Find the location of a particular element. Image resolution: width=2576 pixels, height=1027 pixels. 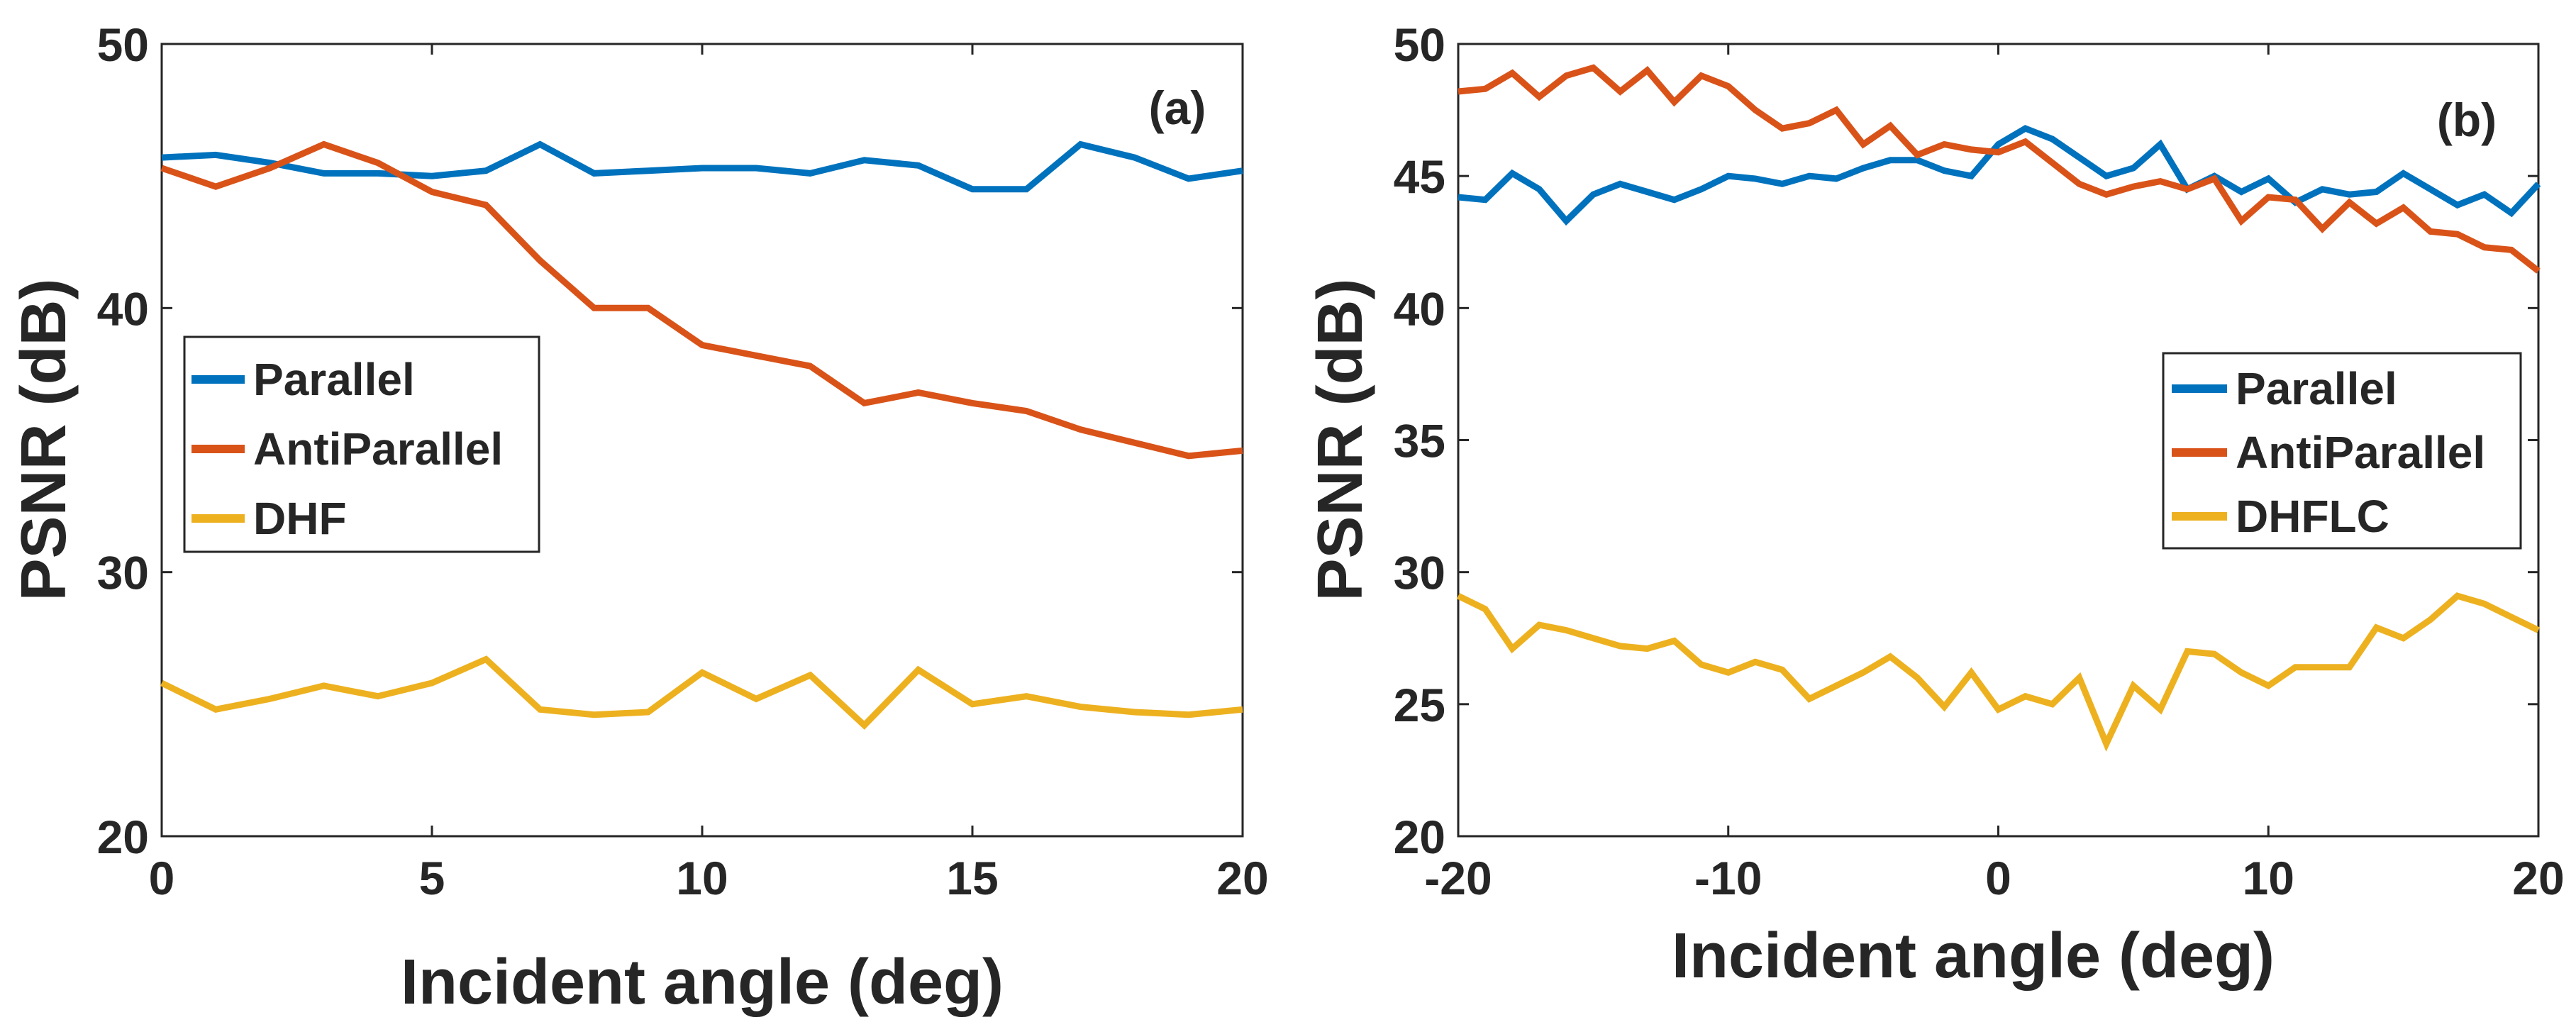

series-line-parallel-b is located at coordinates (1999, 175).